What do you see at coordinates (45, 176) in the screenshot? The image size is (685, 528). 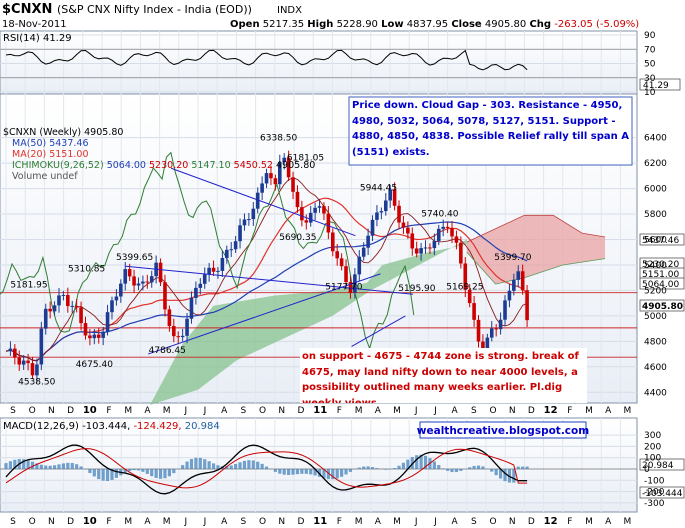 I see `legend-volume: Volume undef` at bounding box center [45, 176].